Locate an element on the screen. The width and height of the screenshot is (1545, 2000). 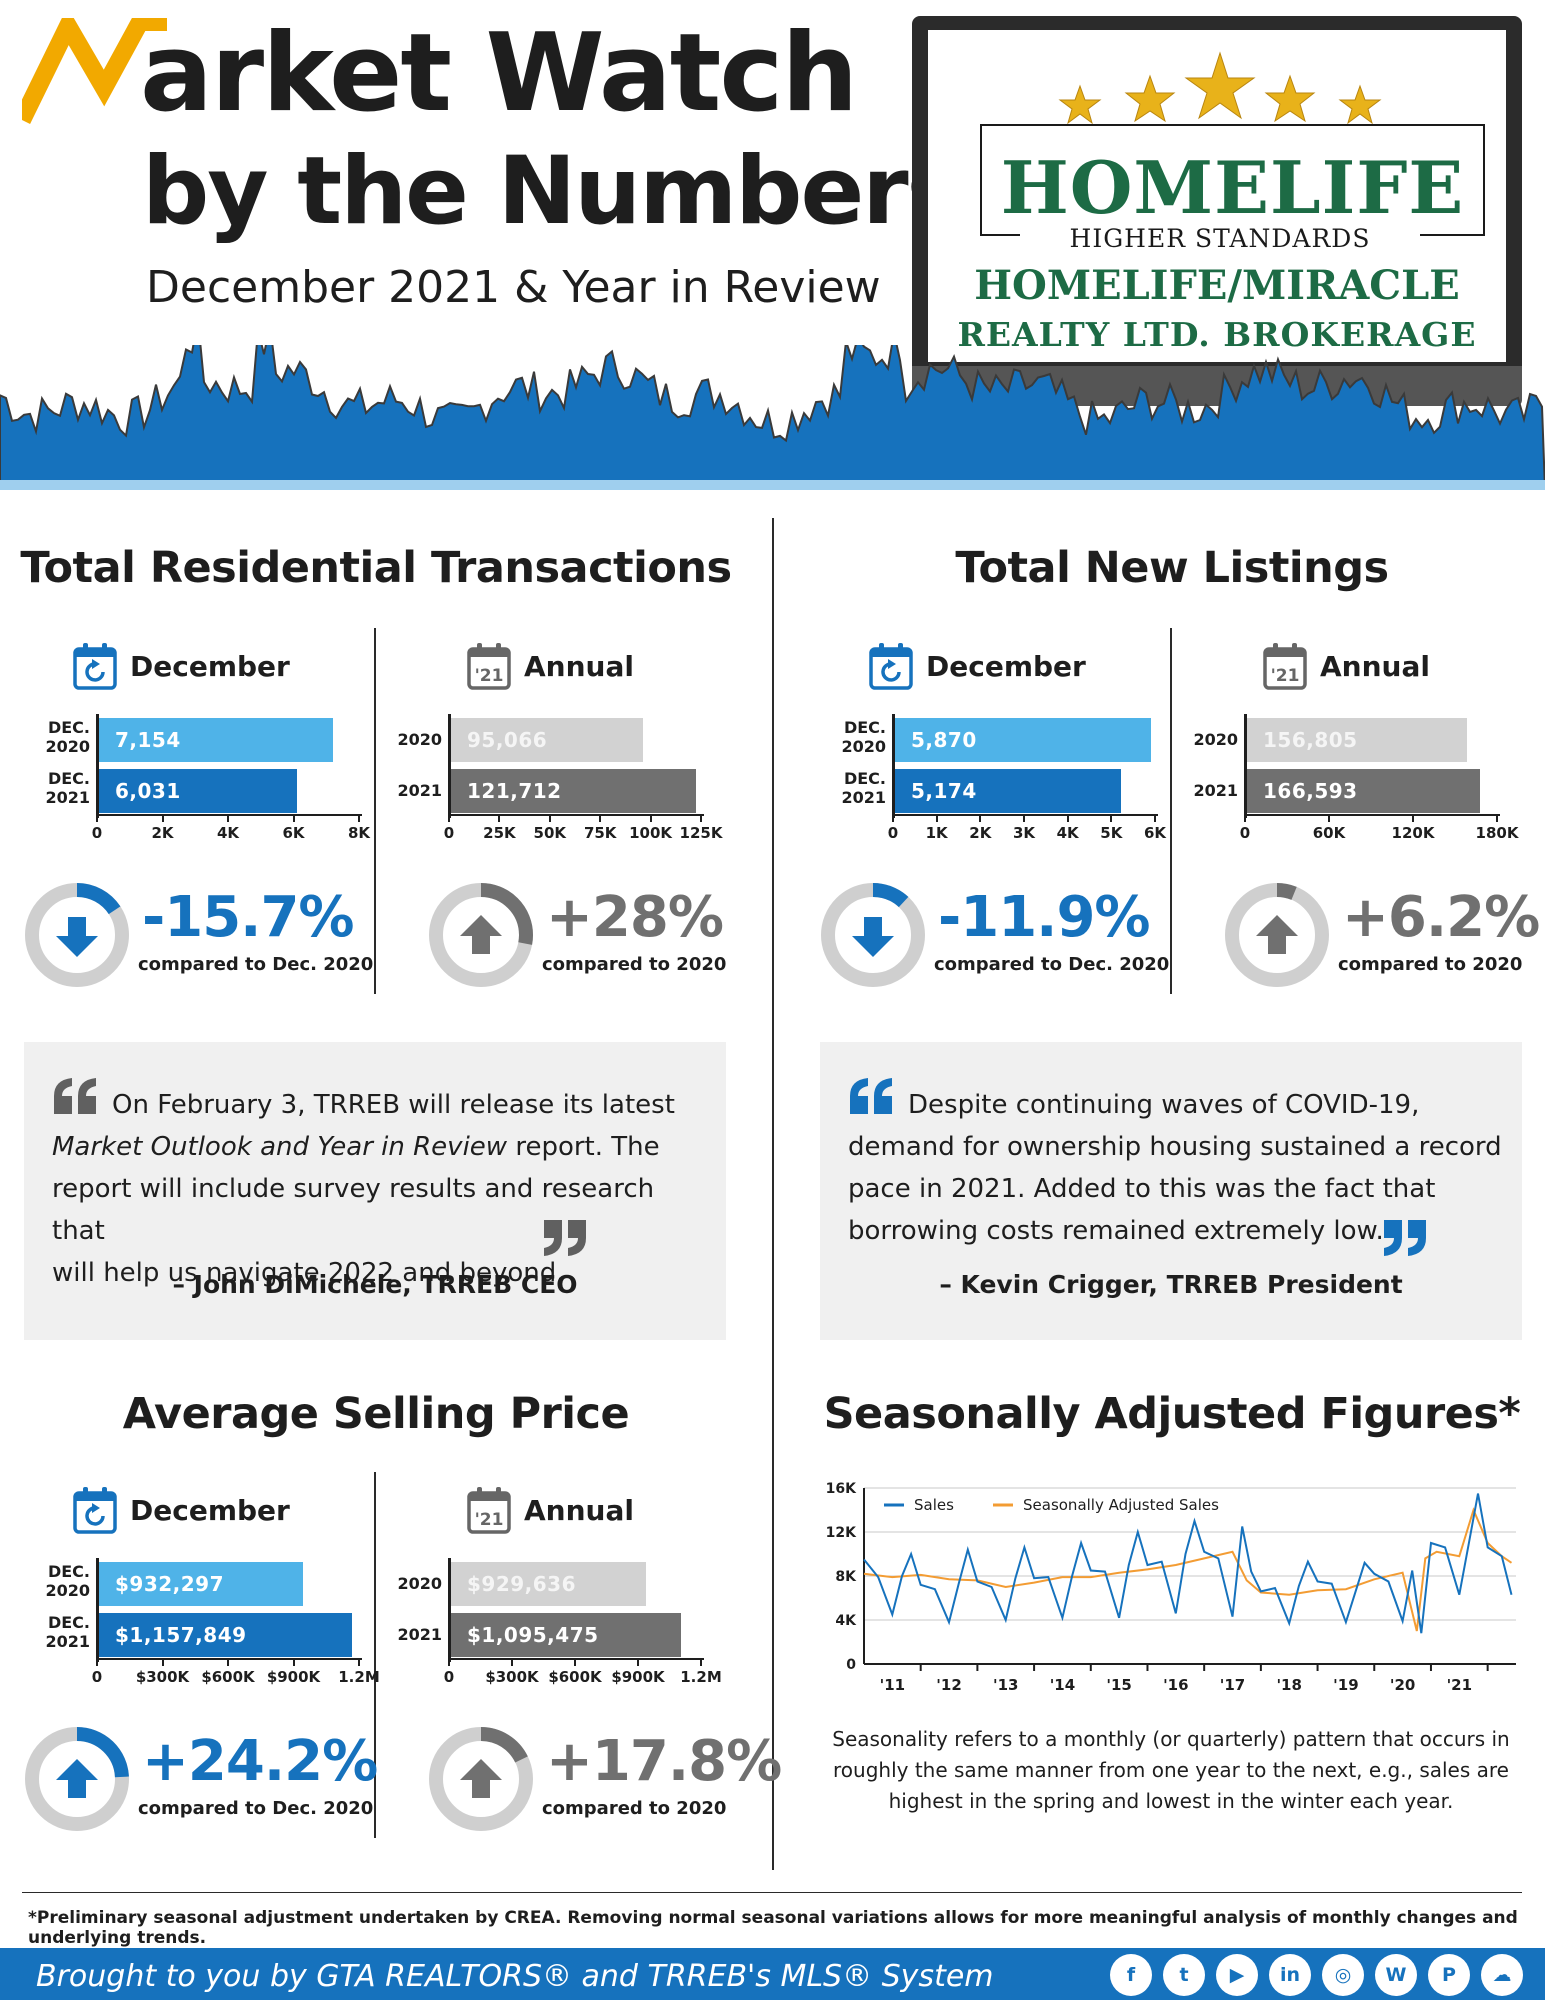
market-watch-m-logo is located at coordinates (94, 71).